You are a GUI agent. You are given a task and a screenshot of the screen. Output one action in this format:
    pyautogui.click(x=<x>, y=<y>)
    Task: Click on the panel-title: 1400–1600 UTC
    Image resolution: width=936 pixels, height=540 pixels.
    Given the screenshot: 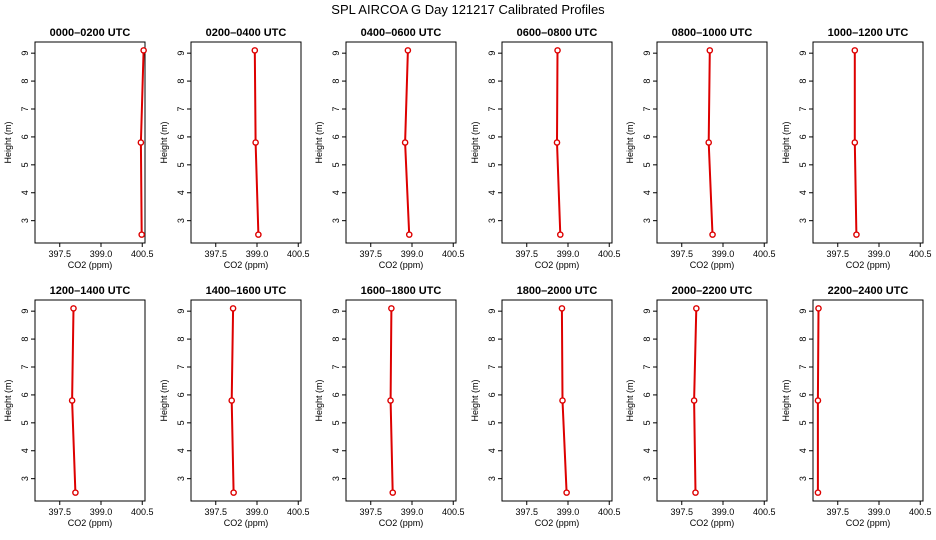 What is the action you would take?
    pyautogui.click(x=246, y=291)
    